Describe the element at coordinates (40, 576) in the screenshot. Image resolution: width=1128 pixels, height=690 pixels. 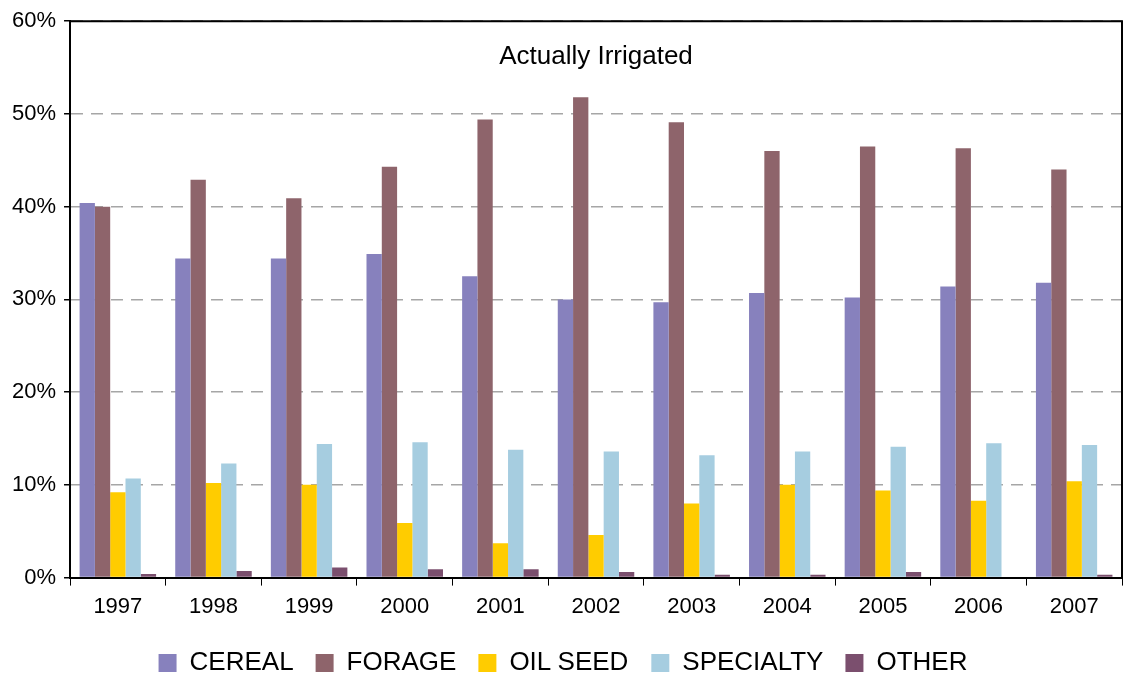
I see `y-tick-label: 0%` at that location.